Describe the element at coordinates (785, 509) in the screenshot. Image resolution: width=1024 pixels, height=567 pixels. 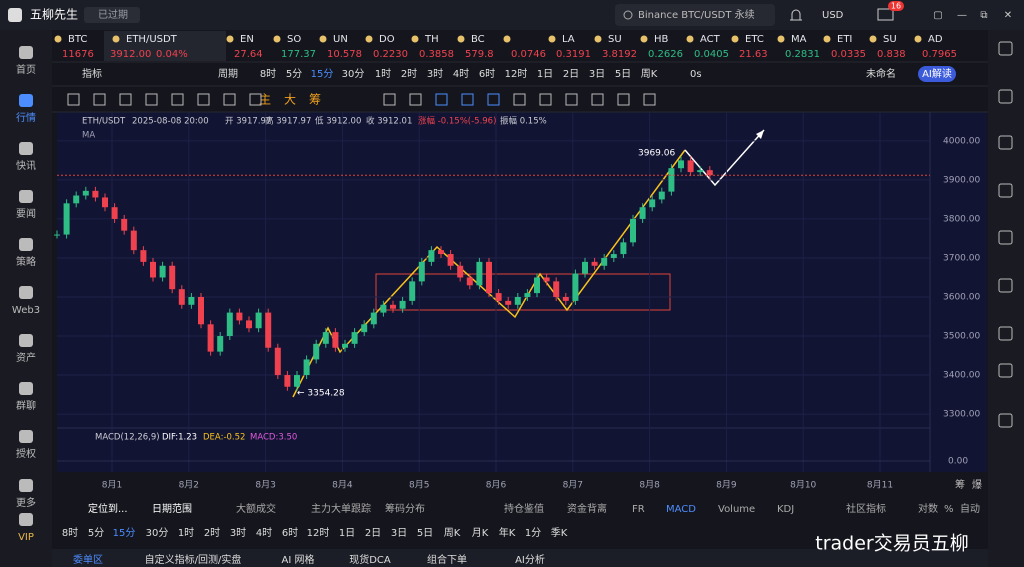
I see `indicator-tab: KDJ` at that location.